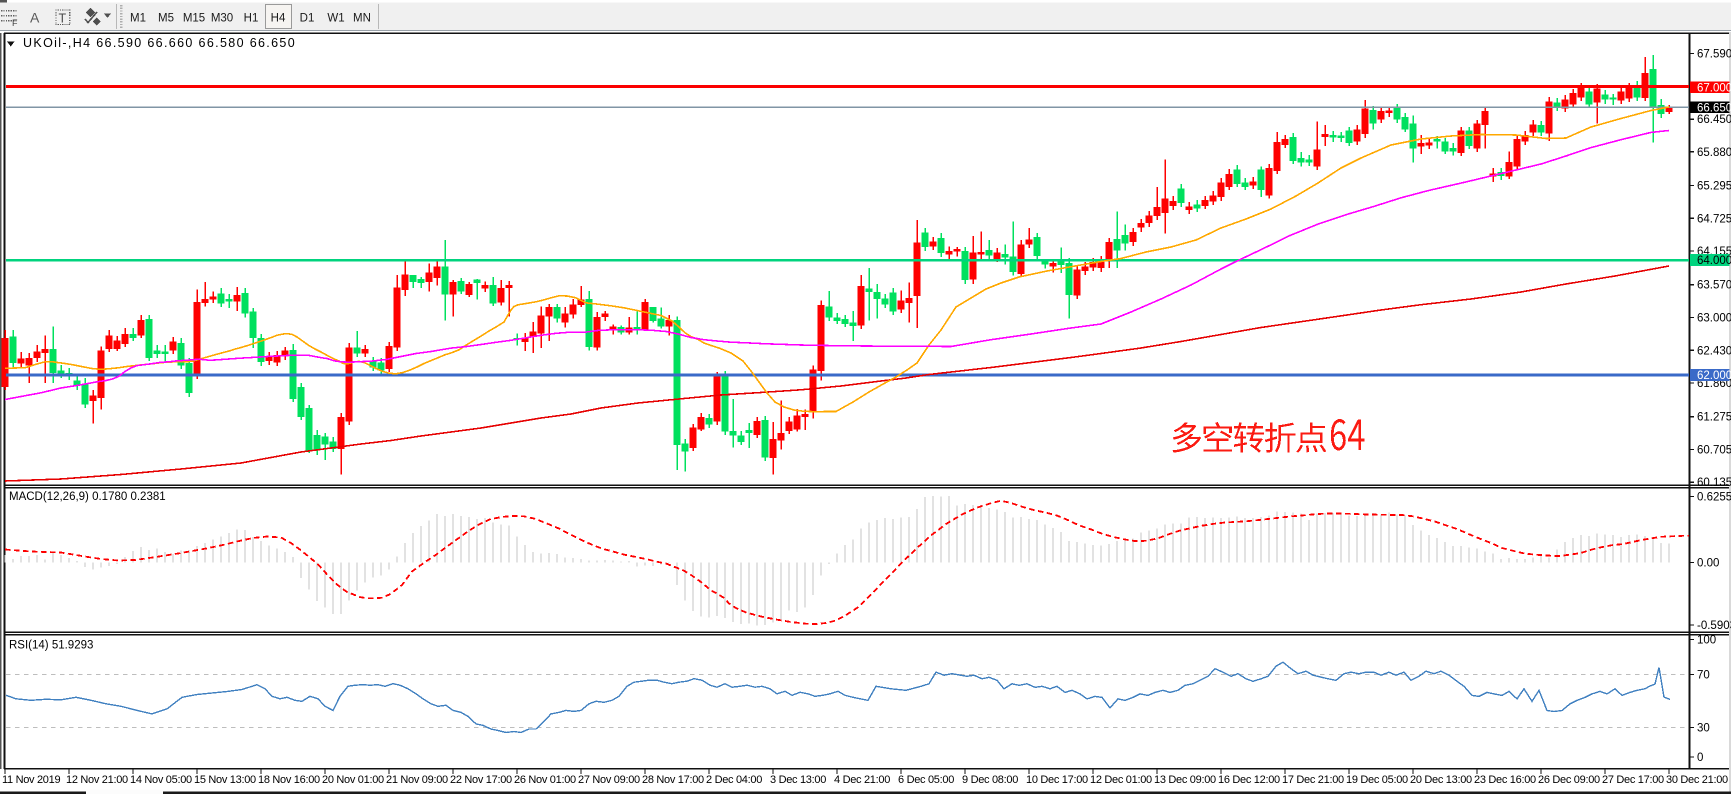 The image size is (1731, 794). Describe the element at coordinates (161, 780) in the screenshot. I see `svg-text: 14 Nov 05:00` at that location.